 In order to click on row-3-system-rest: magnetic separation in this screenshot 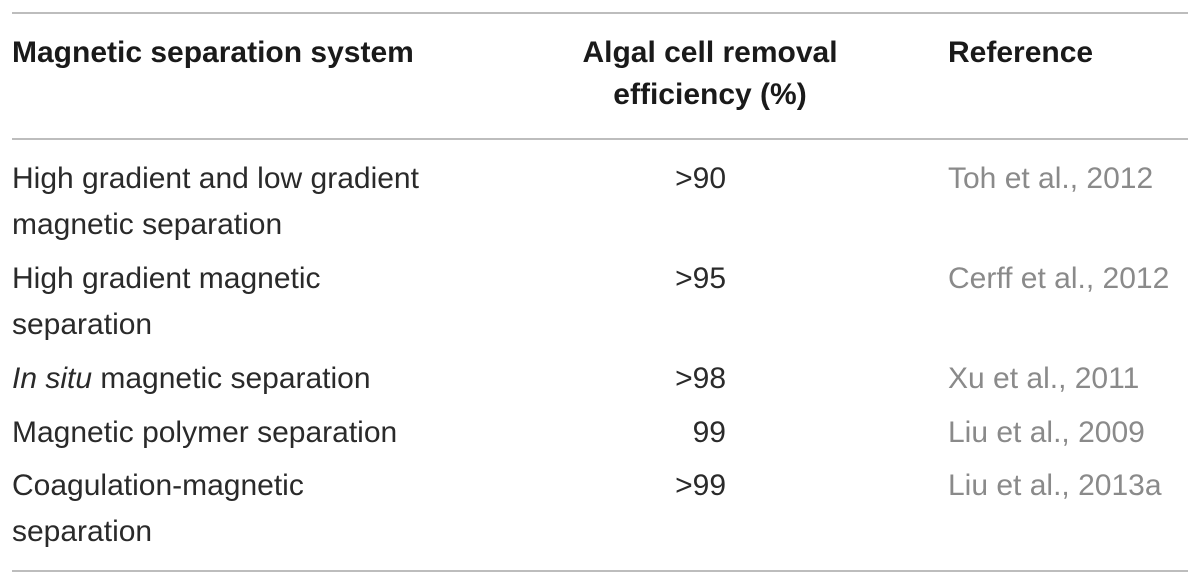, I will do `click(231, 378)`.